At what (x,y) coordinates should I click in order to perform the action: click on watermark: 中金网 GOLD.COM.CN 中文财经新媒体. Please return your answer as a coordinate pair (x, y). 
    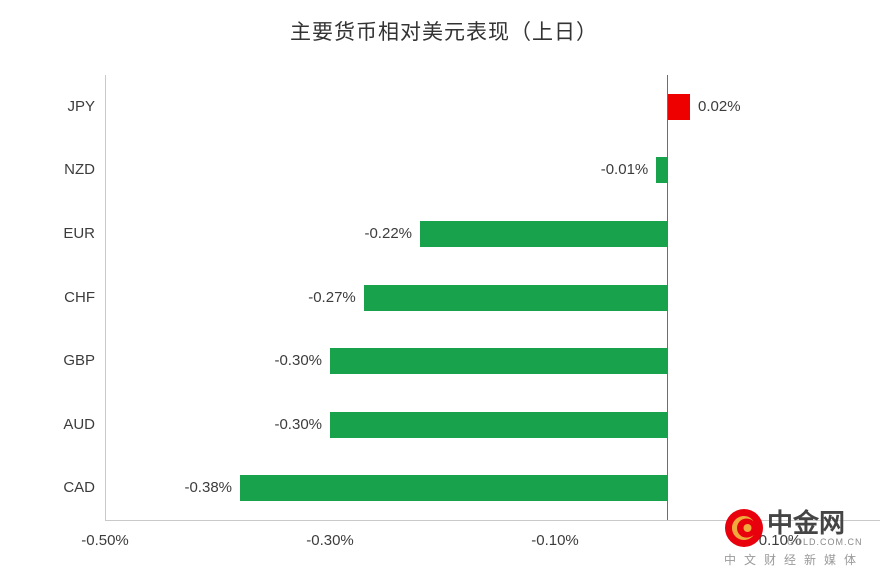
    Looking at the image, I should click on (804, 538).